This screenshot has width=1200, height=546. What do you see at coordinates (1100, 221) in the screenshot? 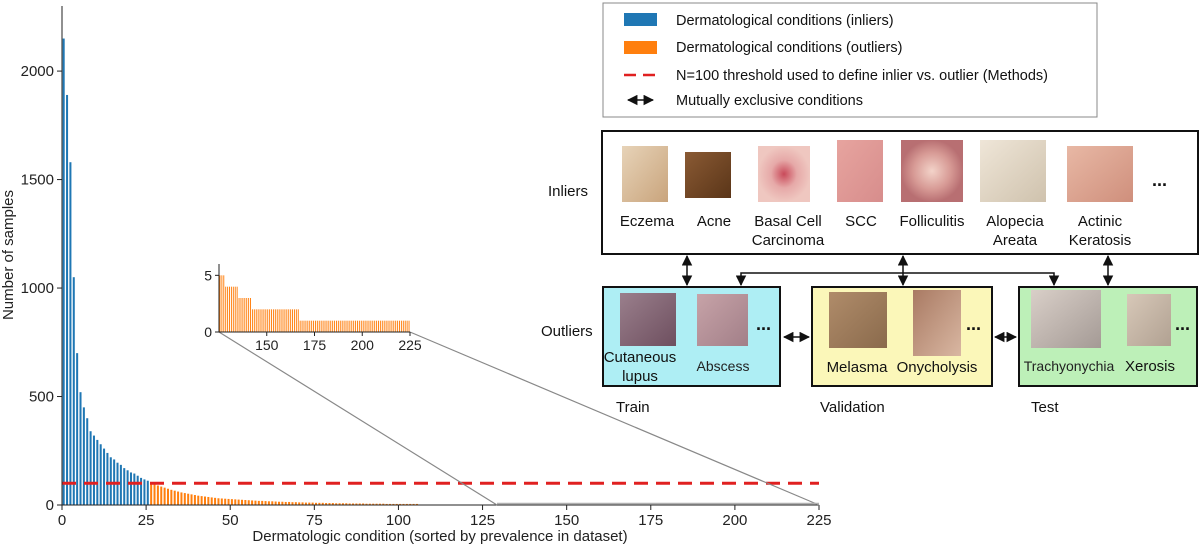
I see `inlier-label-ak-line1: Actinic` at bounding box center [1100, 221].